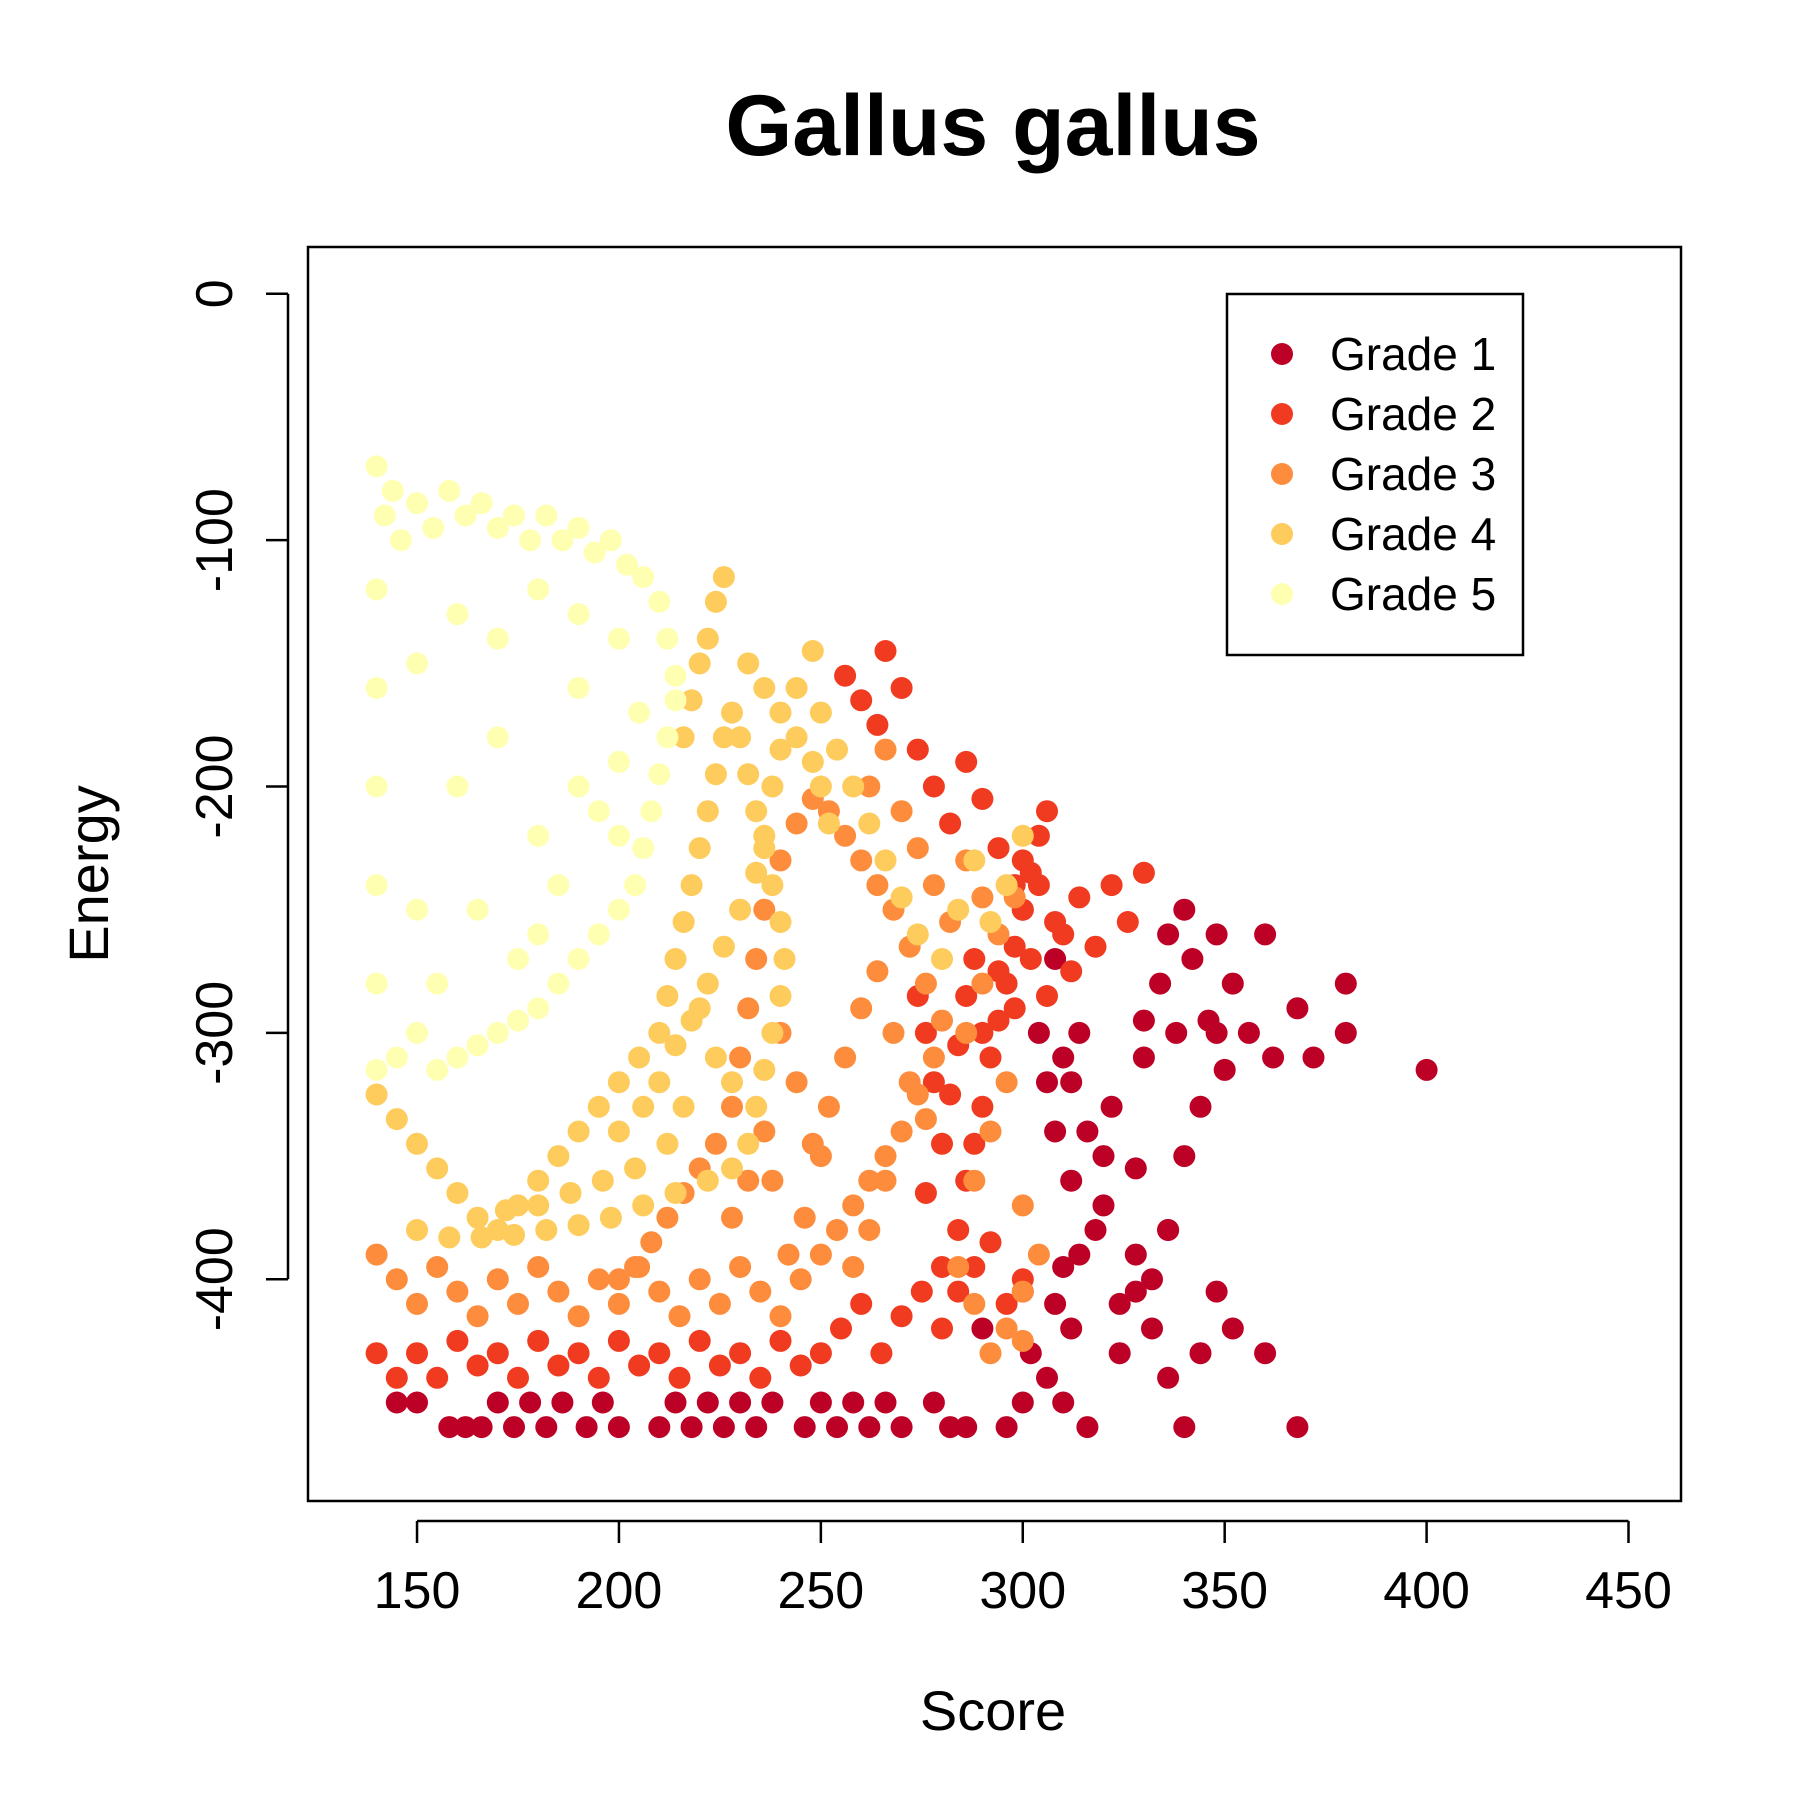 Image resolution: width=1800 pixels, height=1800 pixels. I want to click on legend-label: Grade 5, so click(1413, 594).